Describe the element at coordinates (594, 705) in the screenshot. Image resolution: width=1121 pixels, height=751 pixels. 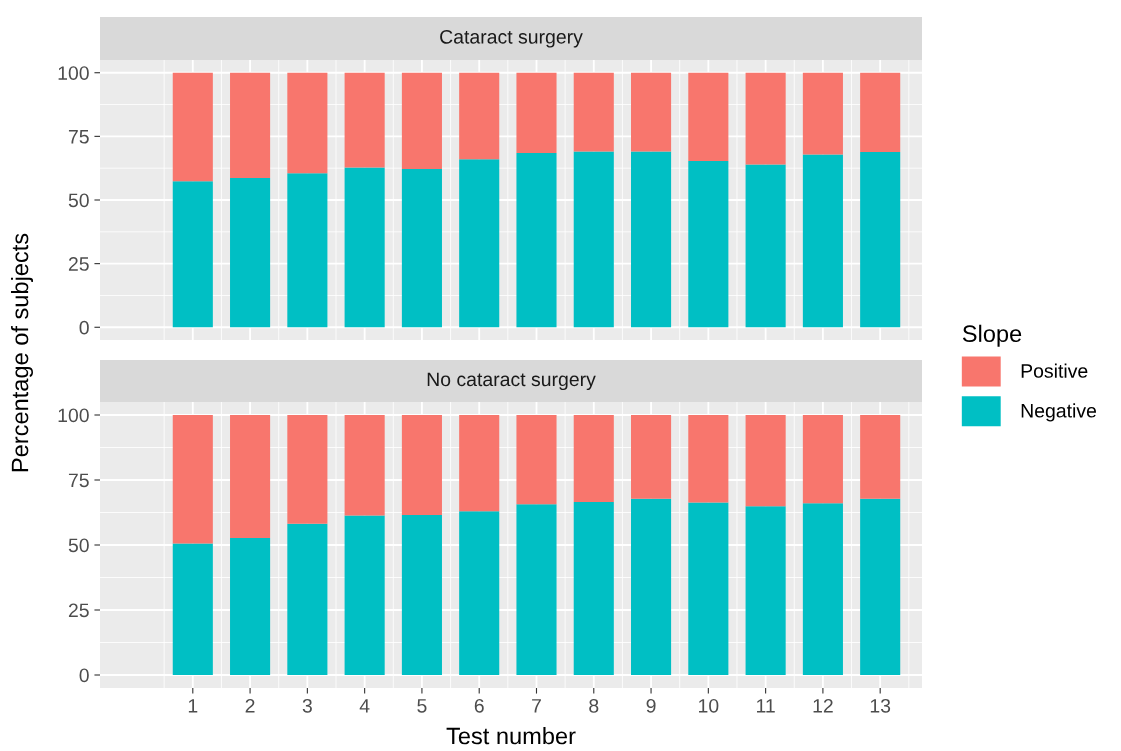
I see `x-tick-label: 8` at that location.